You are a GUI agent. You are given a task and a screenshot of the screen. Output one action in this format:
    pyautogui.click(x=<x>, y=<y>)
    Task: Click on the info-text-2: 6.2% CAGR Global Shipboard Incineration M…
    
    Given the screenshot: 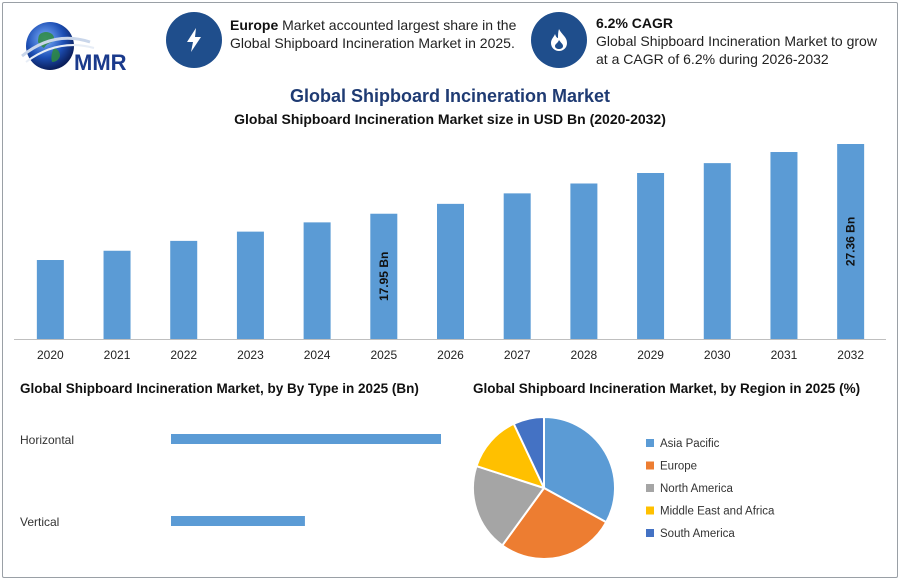 What is the action you would take?
    pyautogui.click(x=742, y=41)
    